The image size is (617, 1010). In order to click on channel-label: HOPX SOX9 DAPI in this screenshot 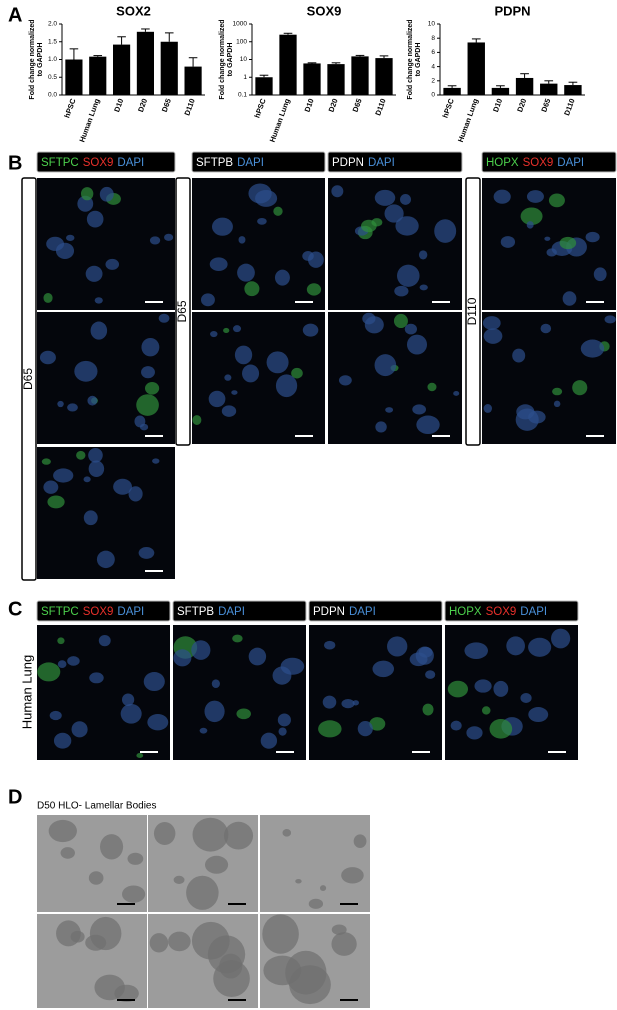, I will do `click(498, 612)`.